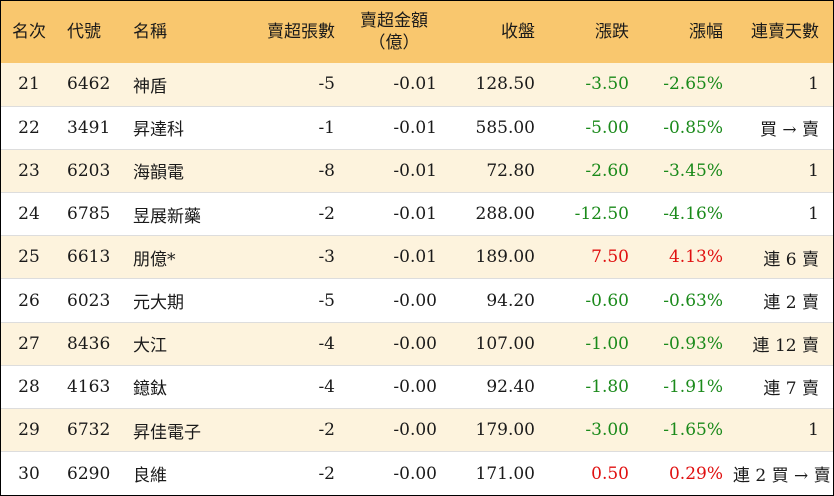  What do you see at coordinates (693, 170) in the screenshot?
I see `cell-change-pct: -3.45%` at bounding box center [693, 170].